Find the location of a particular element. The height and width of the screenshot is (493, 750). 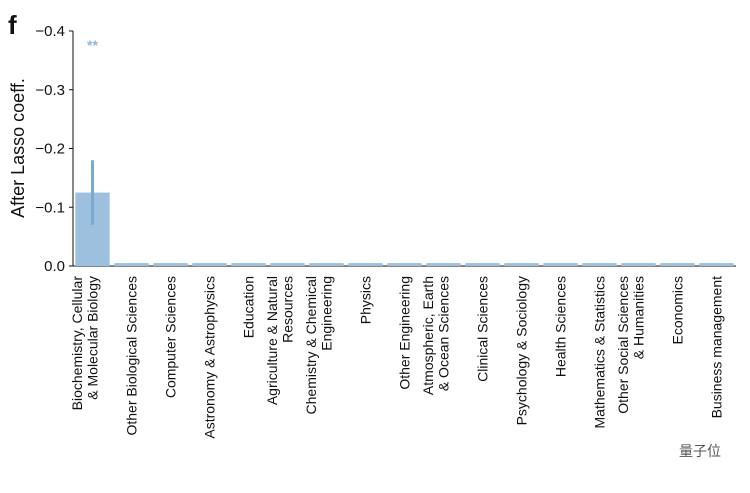

x-tick-label: Other Social Sciences& Humanities is located at coordinates (630, 345).